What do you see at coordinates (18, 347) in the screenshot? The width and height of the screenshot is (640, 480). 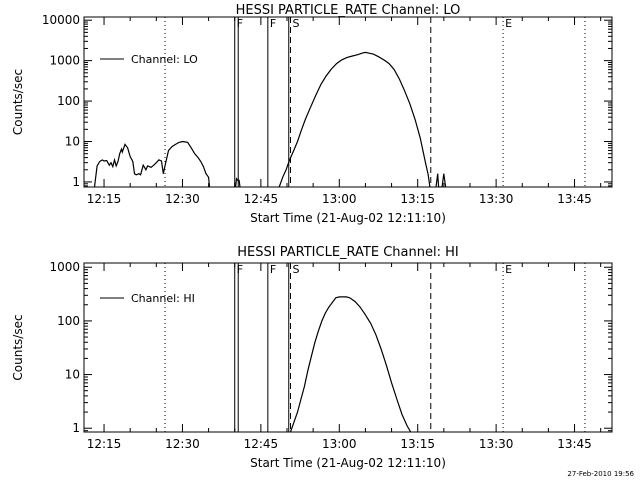 I see `y-axis-label-hi: Counts/sec` at bounding box center [18, 347].